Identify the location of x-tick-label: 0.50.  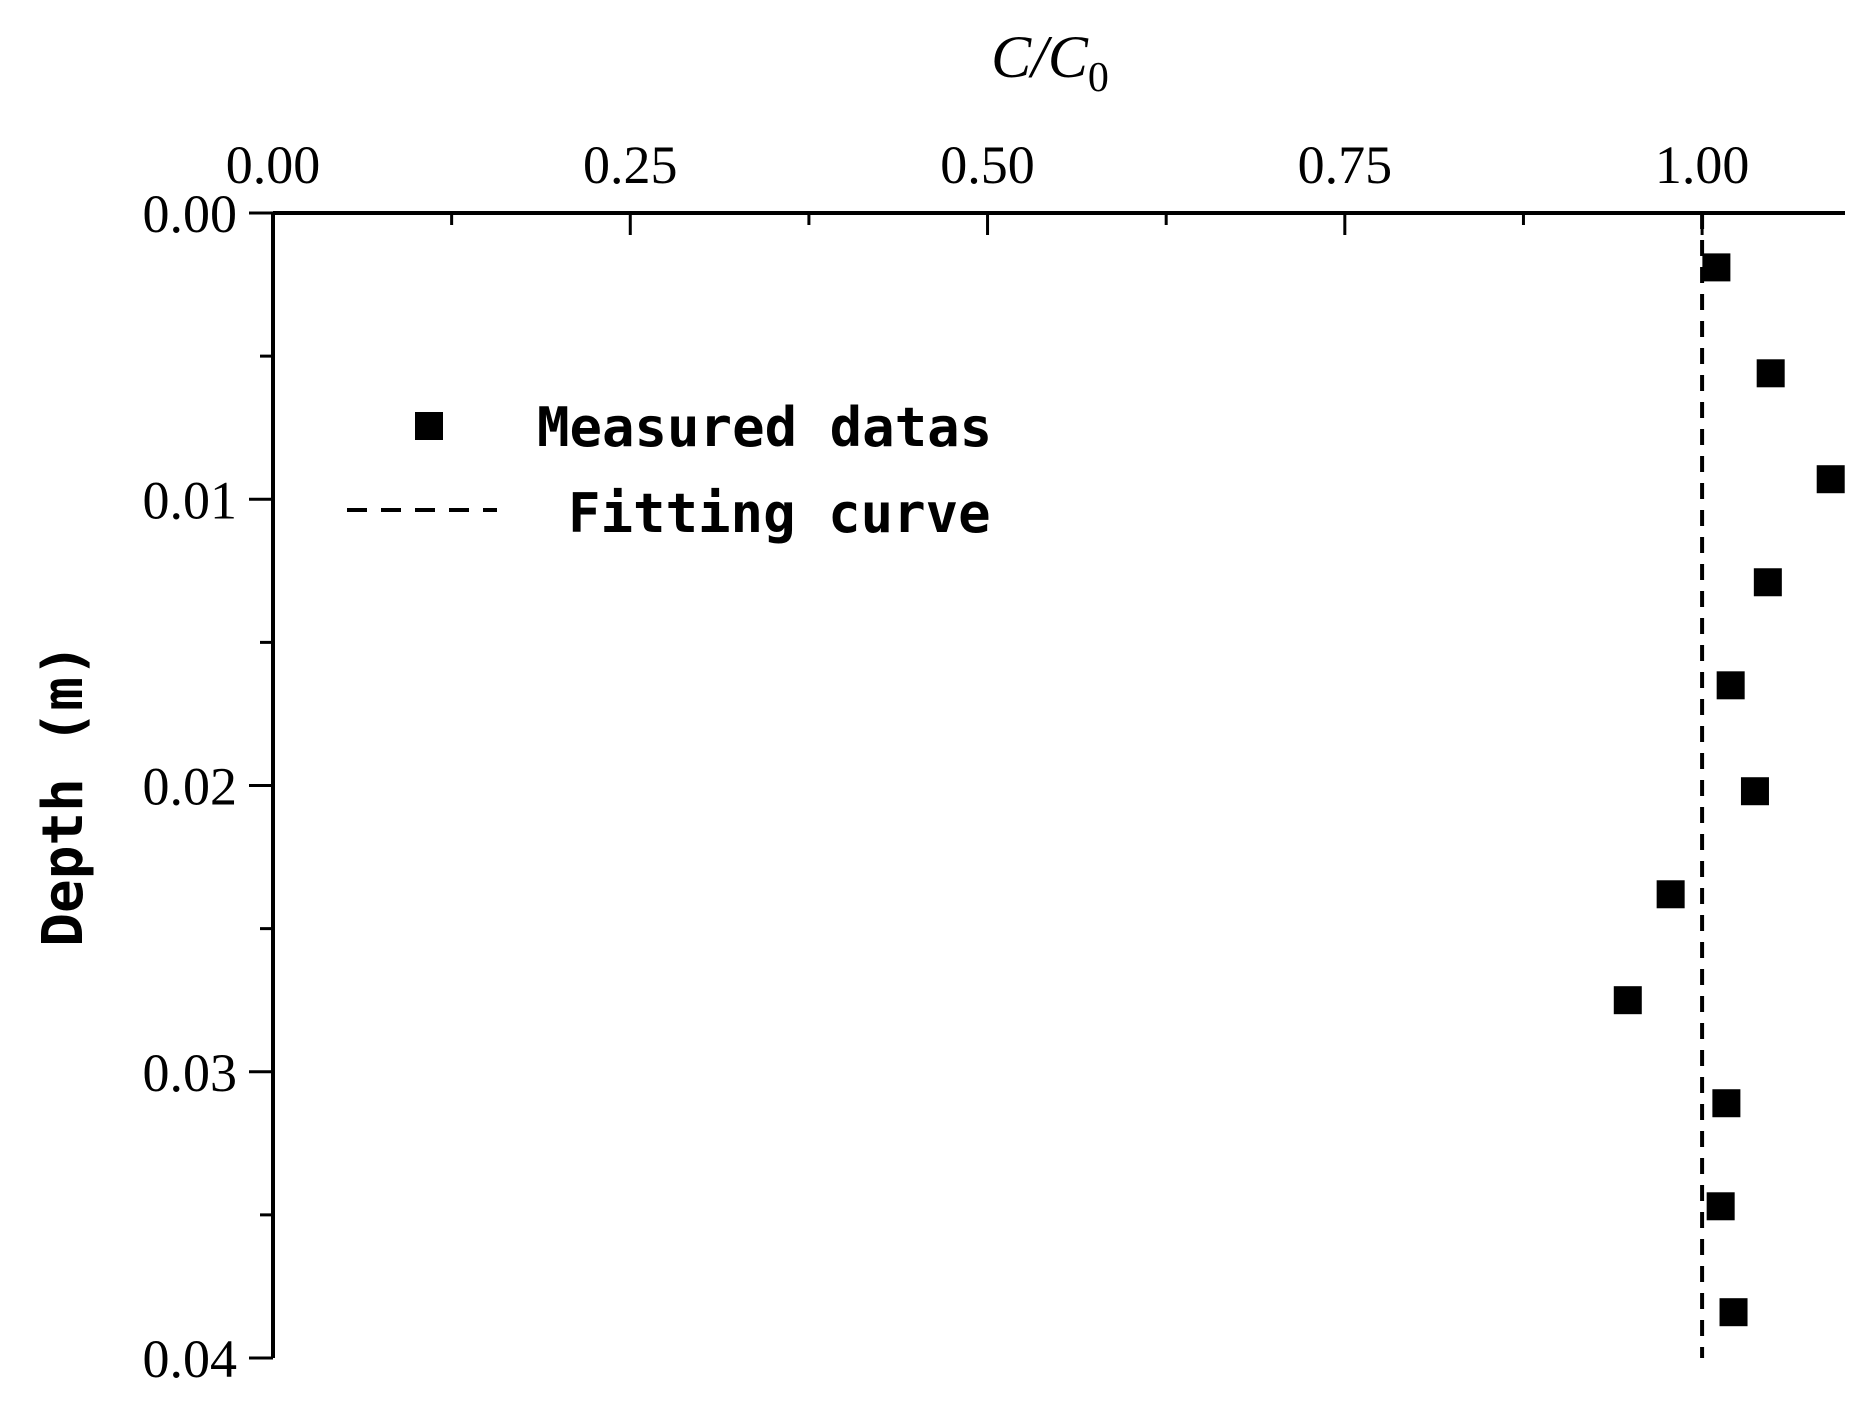
(987, 165).